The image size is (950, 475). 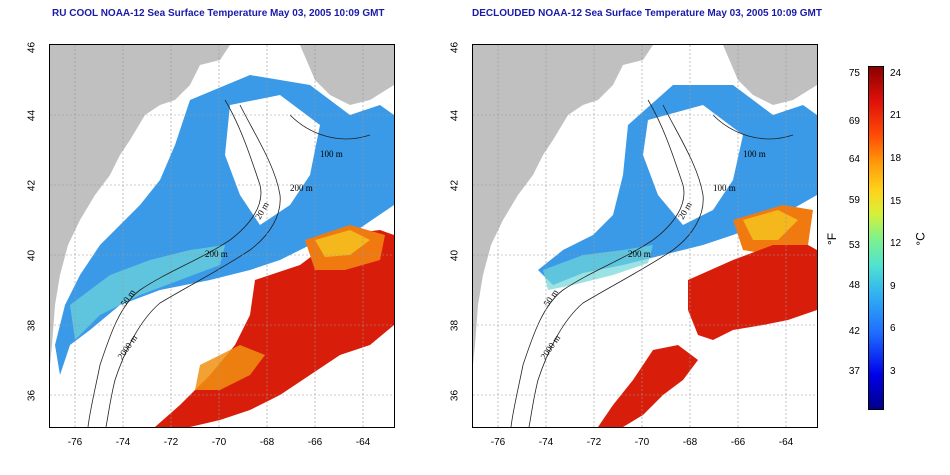 What do you see at coordinates (854, 159) in the screenshot?
I see `colorbar-f-tick: 64` at bounding box center [854, 159].